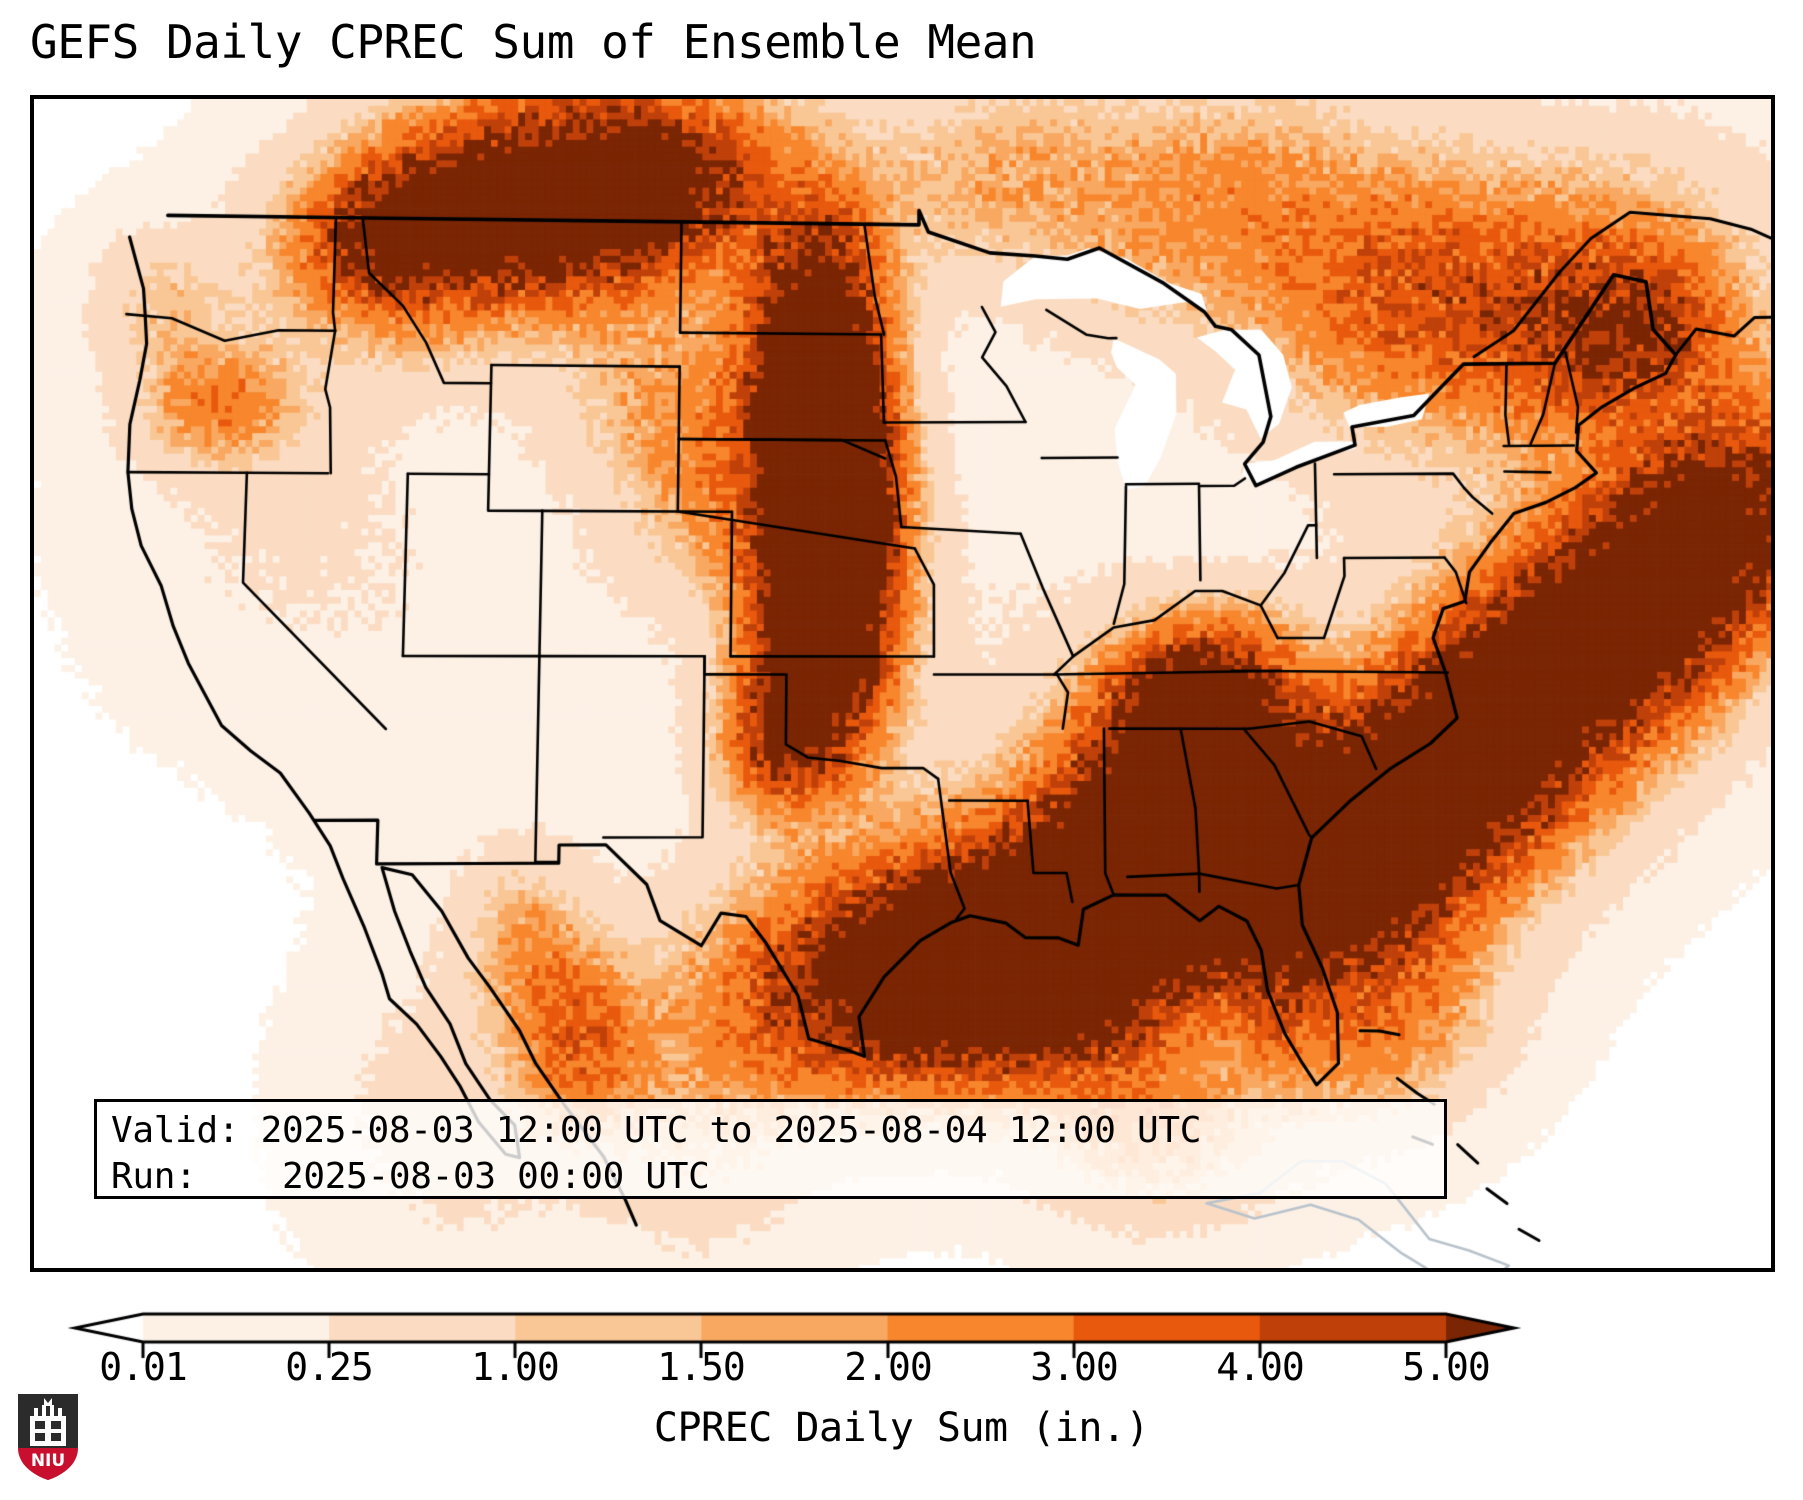  I want to click on colorbar-gradient, so click(901, 1330).